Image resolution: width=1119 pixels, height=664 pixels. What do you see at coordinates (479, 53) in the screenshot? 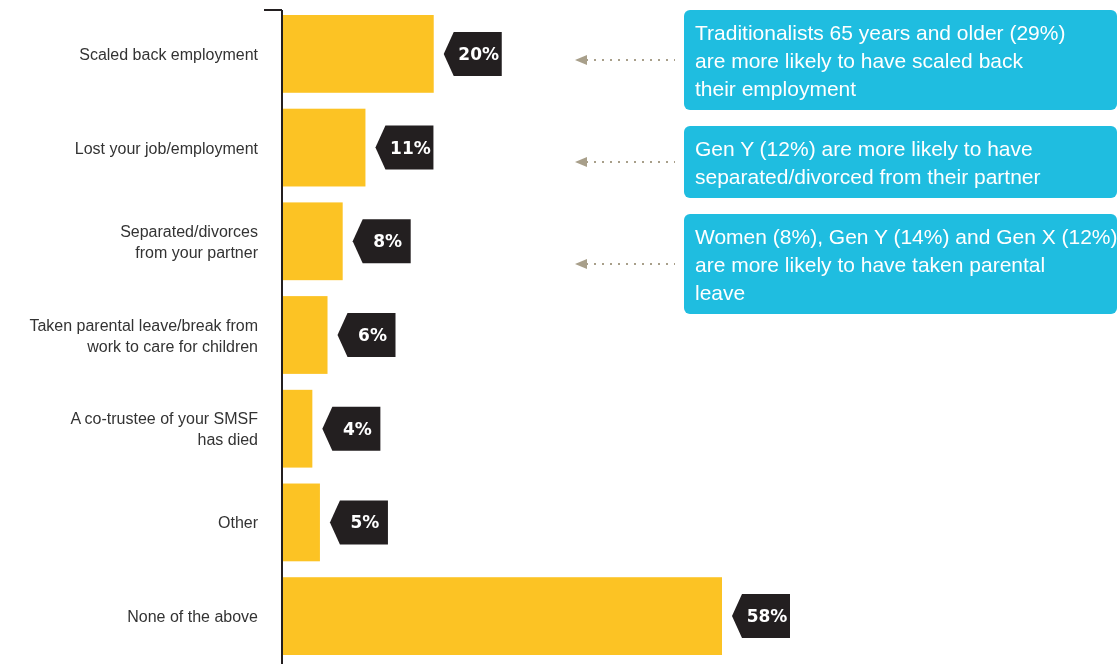
I see `data-label: 20%` at bounding box center [479, 53].